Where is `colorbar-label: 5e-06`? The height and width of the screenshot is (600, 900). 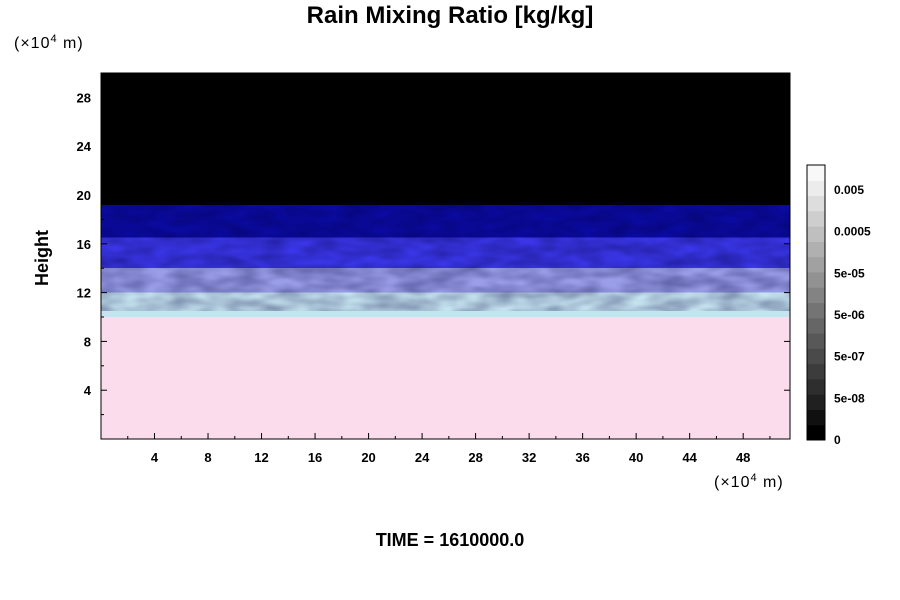 colorbar-label: 5e-06 is located at coordinates (849, 315).